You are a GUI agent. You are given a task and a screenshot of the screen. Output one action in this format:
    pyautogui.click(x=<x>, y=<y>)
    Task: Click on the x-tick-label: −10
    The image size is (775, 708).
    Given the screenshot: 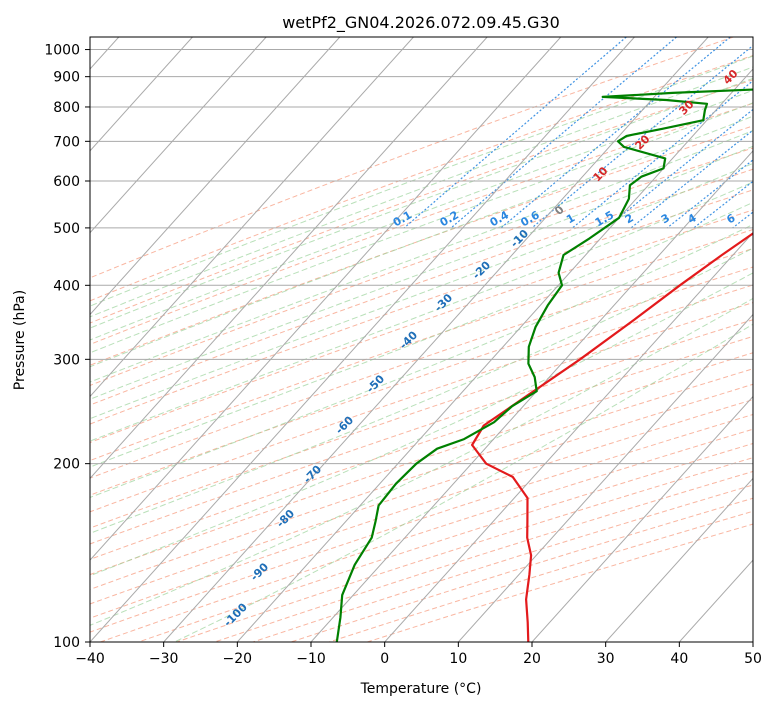 What is the action you would take?
    pyautogui.click(x=311, y=659)
    